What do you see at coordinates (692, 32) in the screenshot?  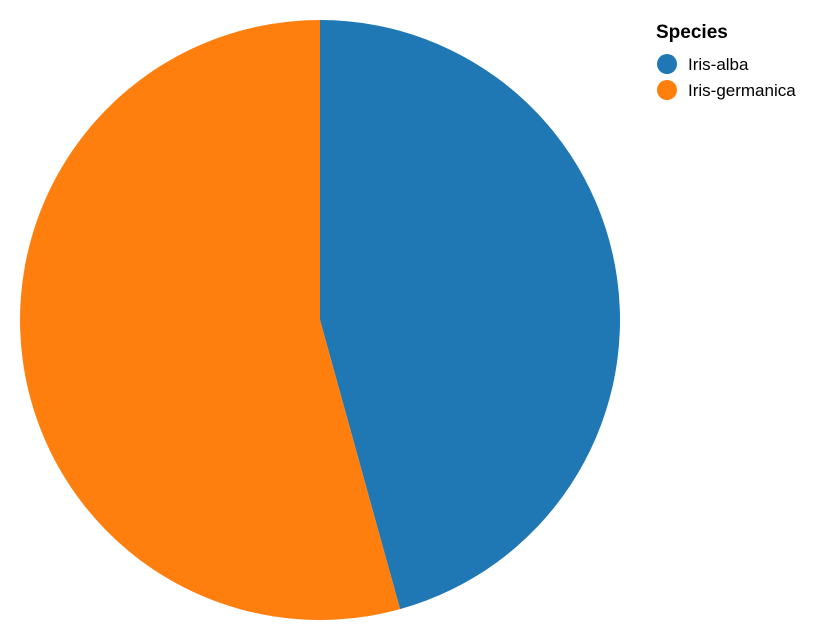 I see `legend-title: Species` at bounding box center [692, 32].